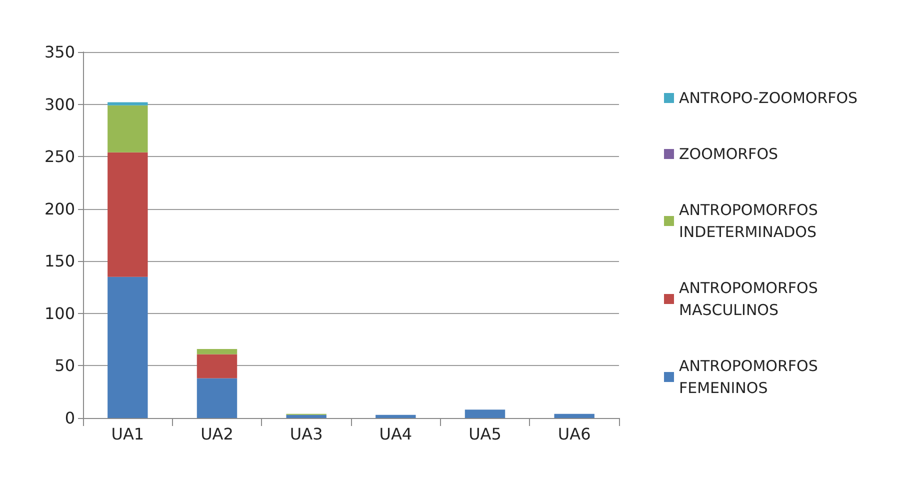  I want to click on legend-label: ANTROPO-ZOOMORFOS, so click(768, 98).